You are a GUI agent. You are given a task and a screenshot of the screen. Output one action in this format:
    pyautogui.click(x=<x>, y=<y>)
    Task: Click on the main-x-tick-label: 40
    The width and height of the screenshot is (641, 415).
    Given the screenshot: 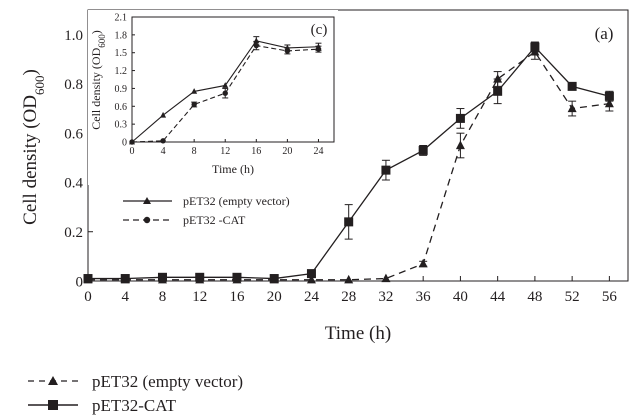 What is the action you would take?
    pyautogui.click(x=460, y=297)
    